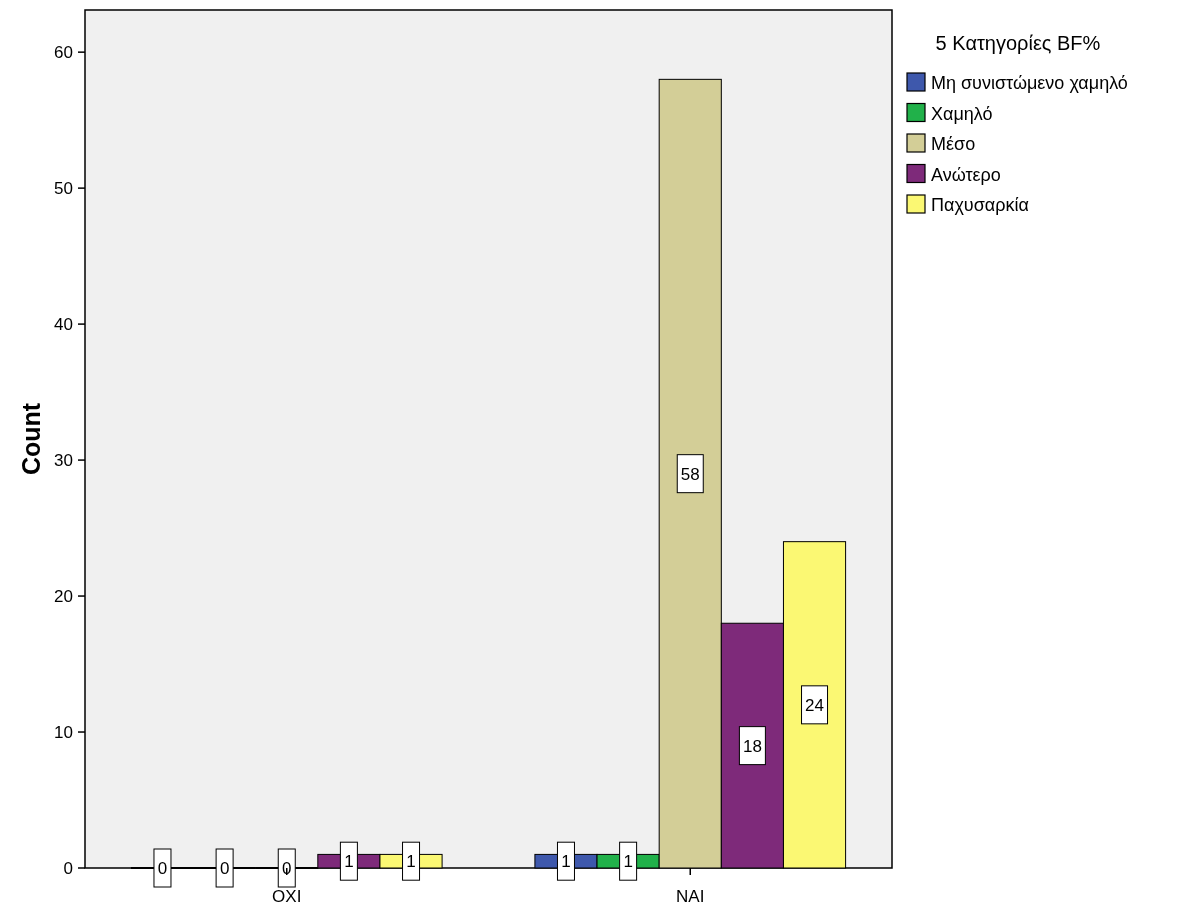  I want to click on data-label: 58, so click(690, 474).